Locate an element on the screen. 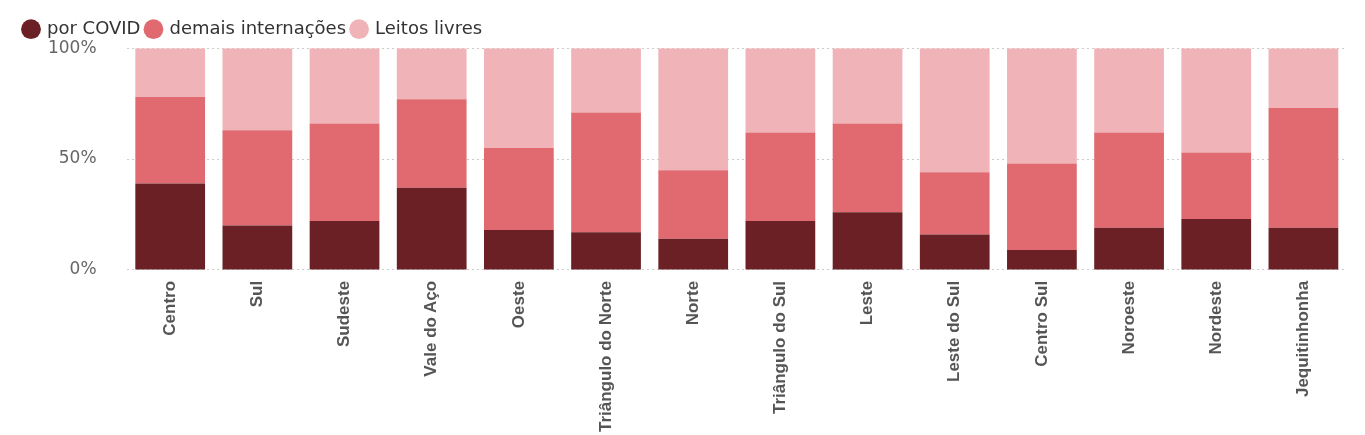  legend-label: demais internações is located at coordinates (258, 27).